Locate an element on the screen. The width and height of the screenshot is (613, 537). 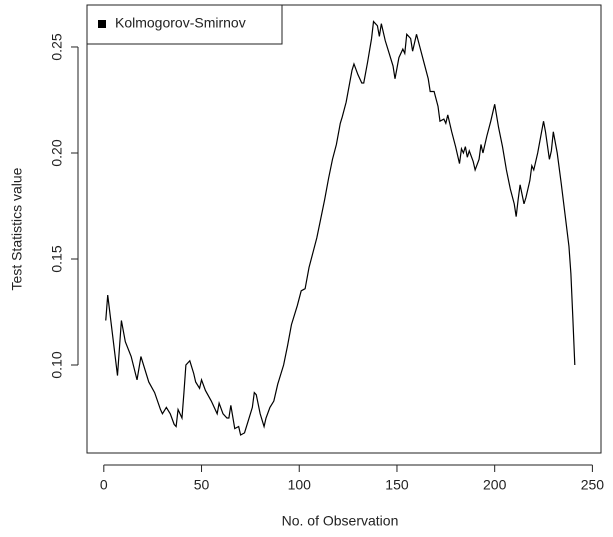
y-tick-label: 0.15 is located at coordinates (57, 258).